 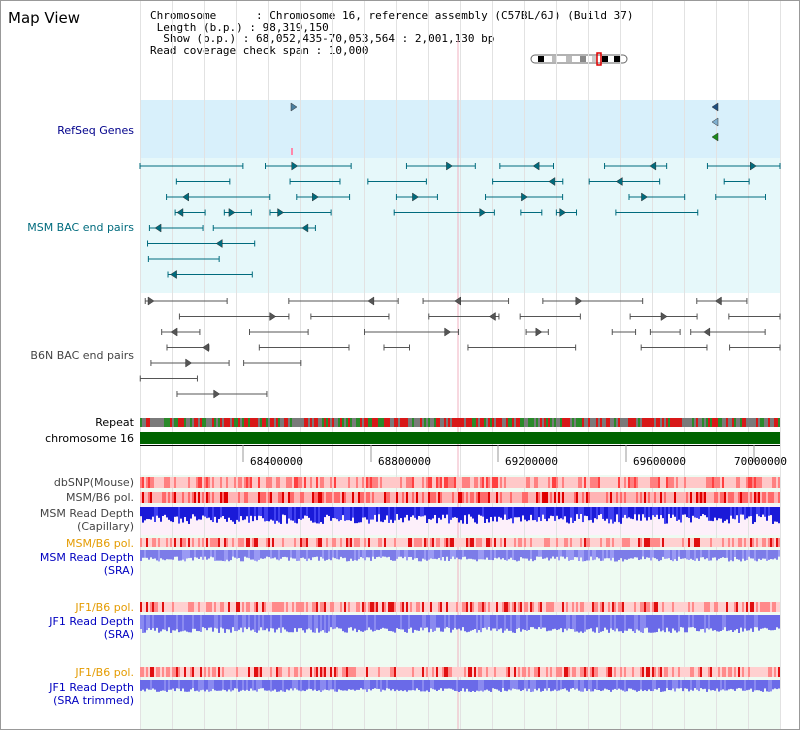 What do you see at coordinates (100, 497) in the screenshot?
I see `track-label-msm-b6-pol: MSM/B6 pol.` at bounding box center [100, 497].